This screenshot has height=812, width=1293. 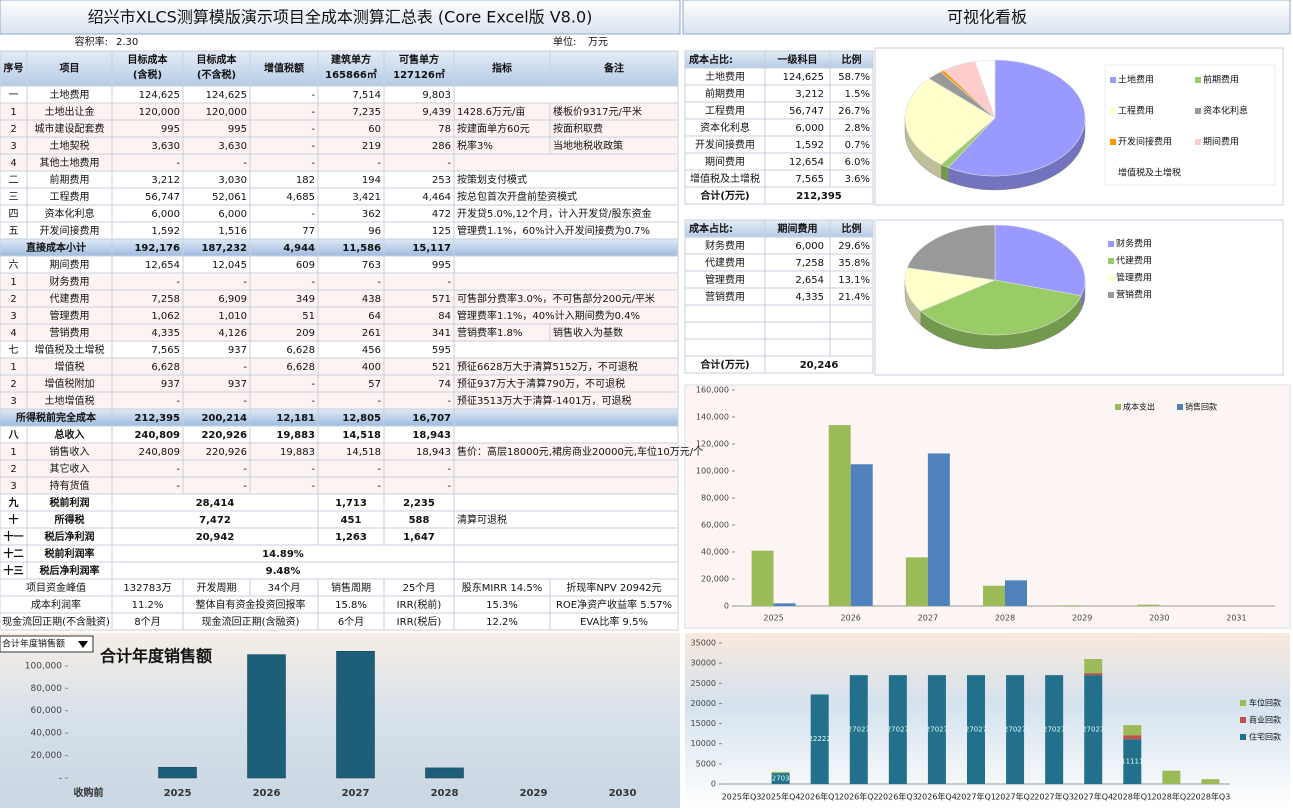 What do you see at coordinates (33, 644) in the screenshot?
I see `dropdown-text: 合计年度销售额` at bounding box center [33, 644].